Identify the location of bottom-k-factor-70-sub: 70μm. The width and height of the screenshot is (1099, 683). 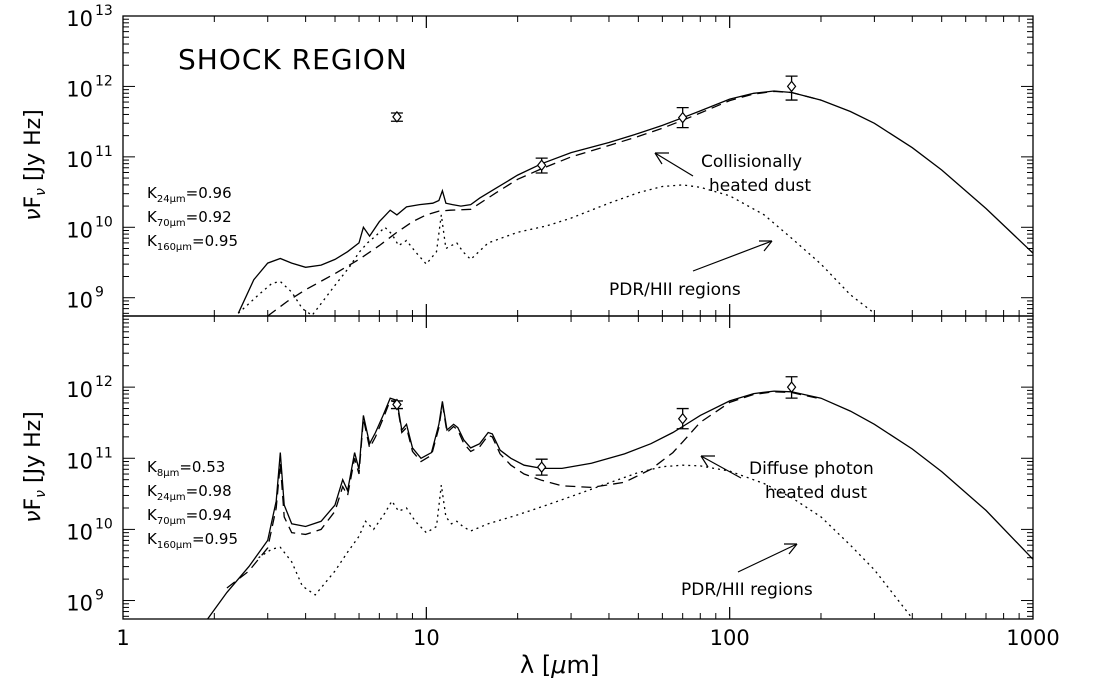
(171, 521).